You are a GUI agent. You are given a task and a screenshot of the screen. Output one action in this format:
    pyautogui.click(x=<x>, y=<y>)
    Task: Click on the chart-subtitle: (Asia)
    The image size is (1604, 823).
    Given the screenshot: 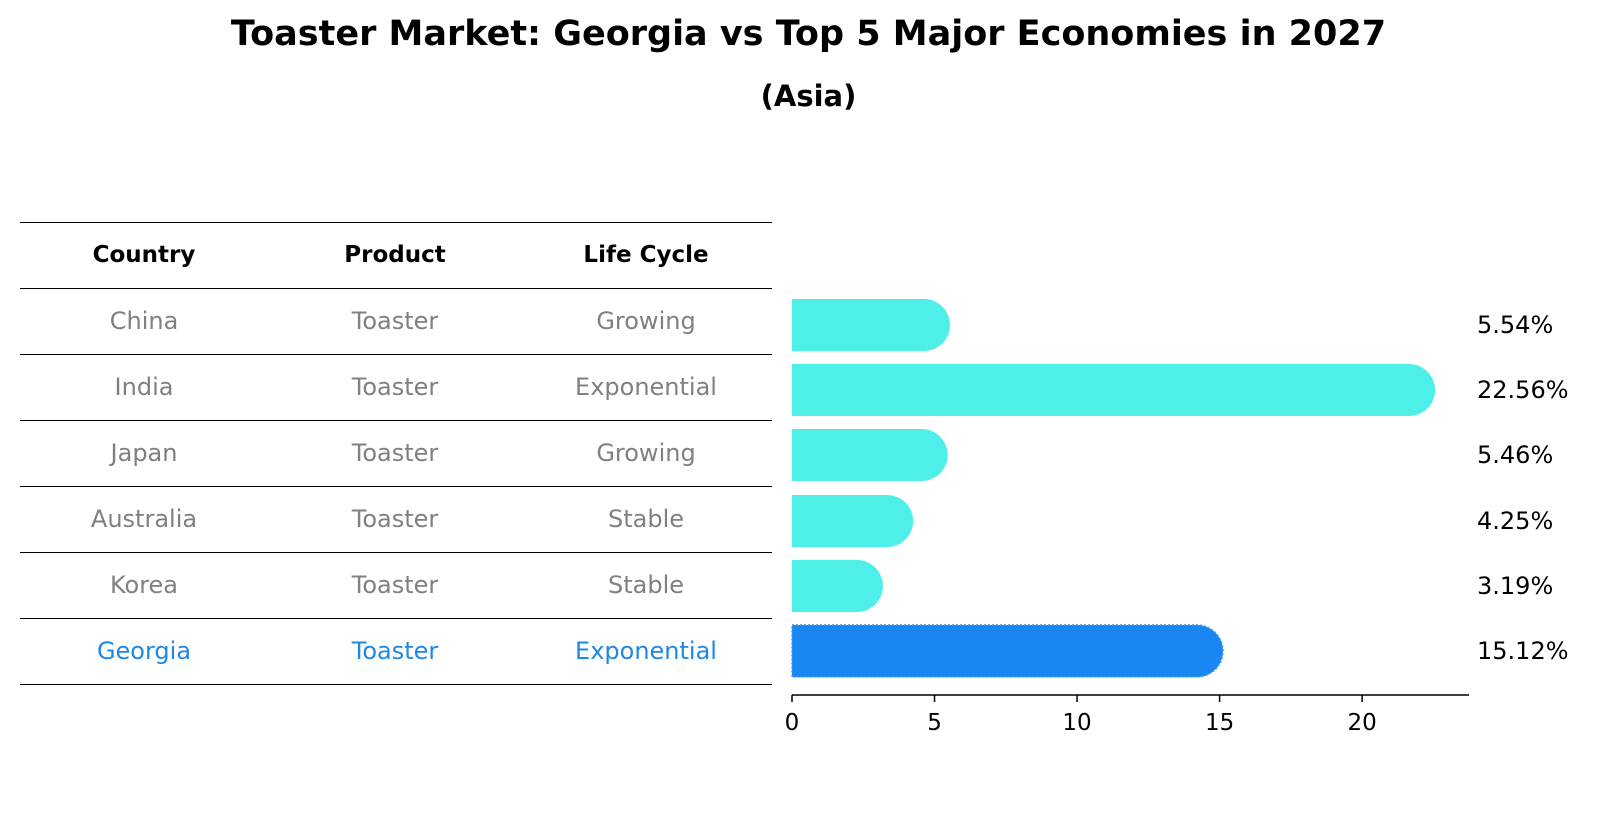 What is the action you would take?
    pyautogui.click(x=808, y=96)
    